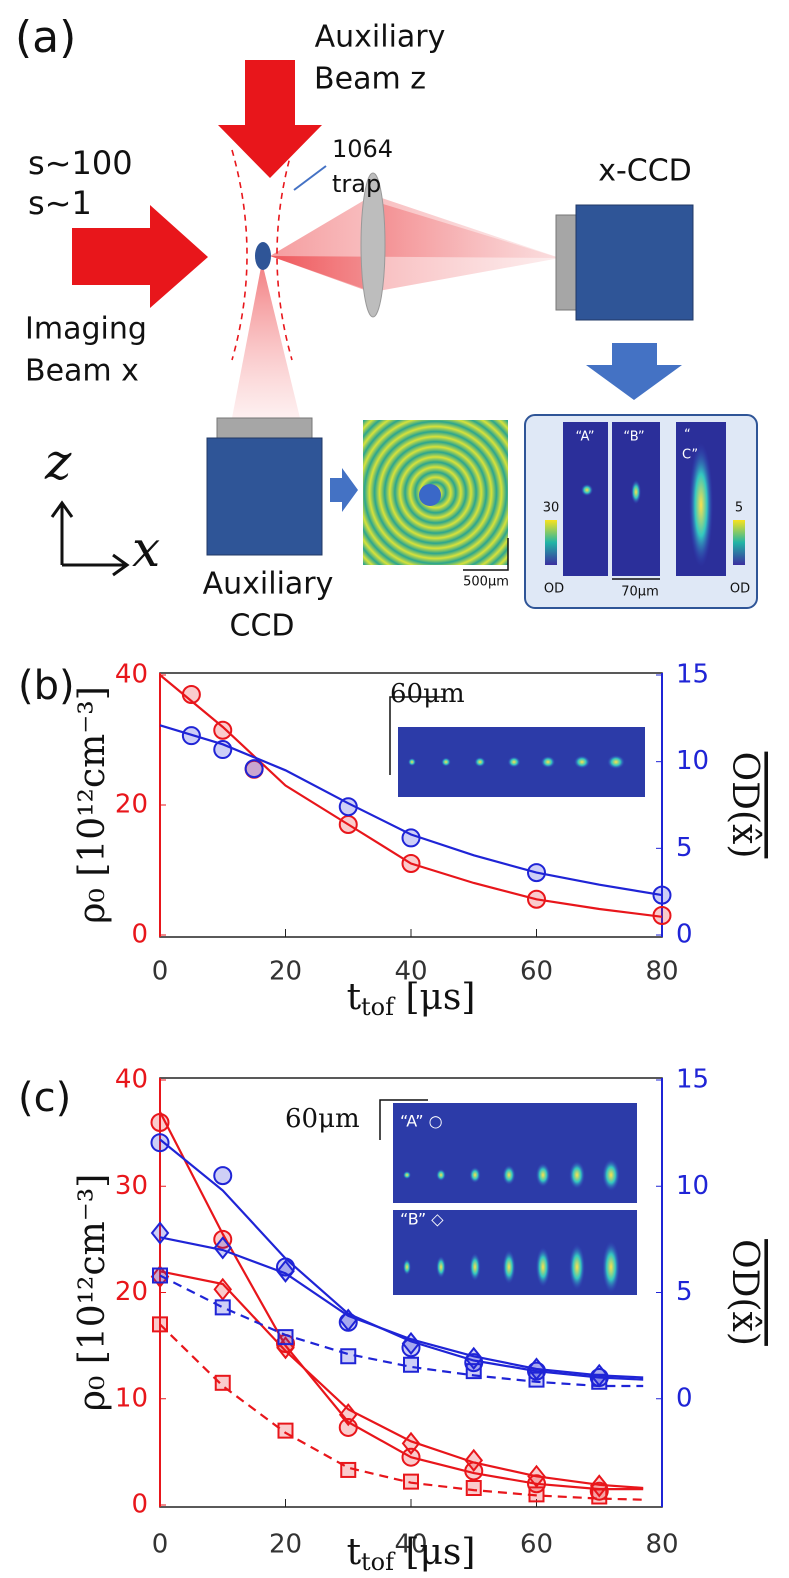  Describe the element at coordinates (687, 435) in the screenshot. I see `label: “` at that location.